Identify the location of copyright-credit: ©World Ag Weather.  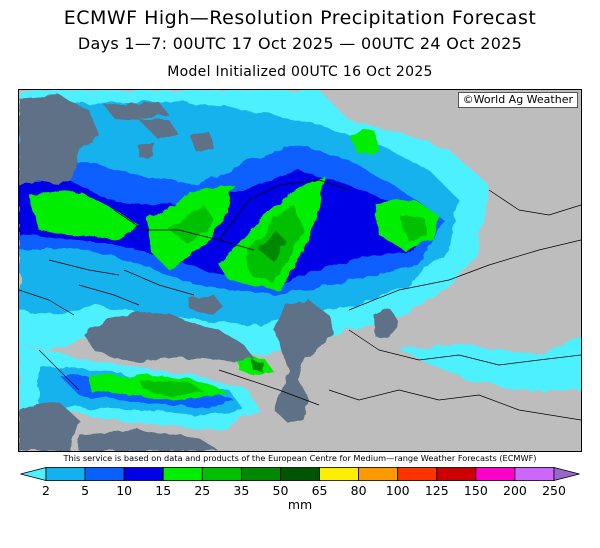
(517, 100).